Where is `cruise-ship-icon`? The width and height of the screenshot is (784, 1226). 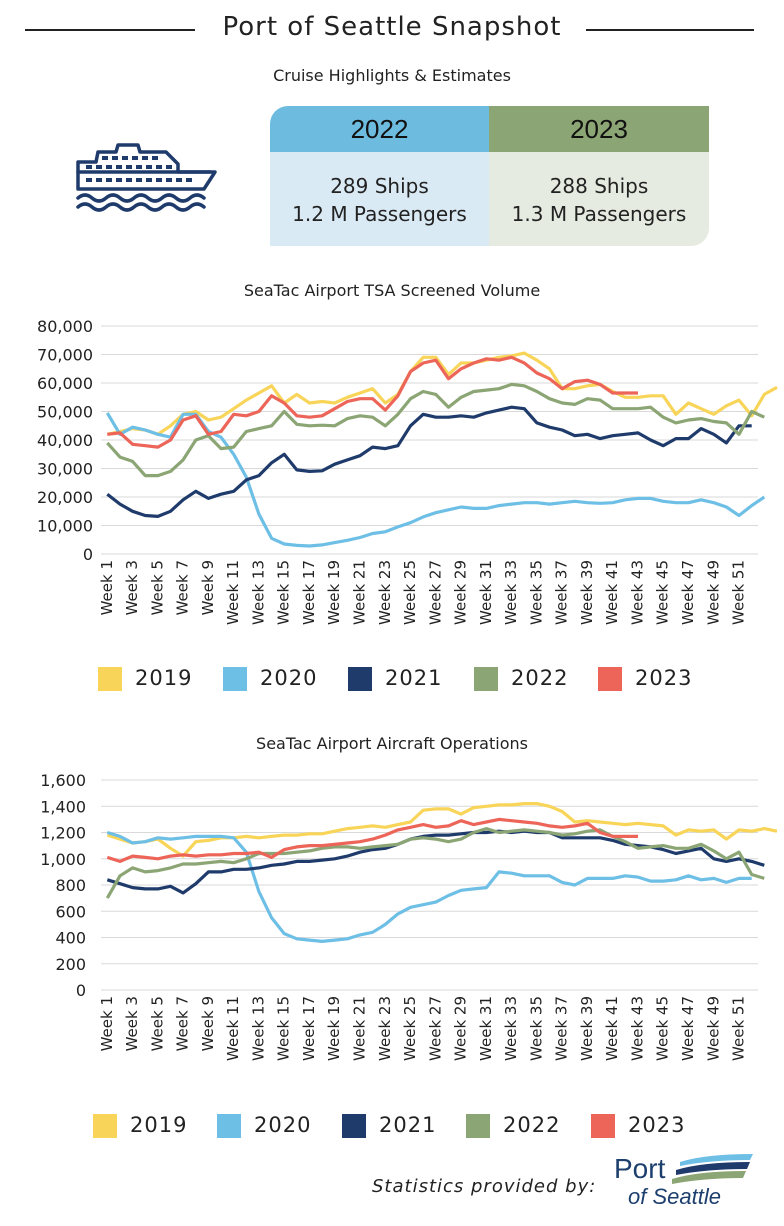
cruise-ship-icon is located at coordinates (145, 179).